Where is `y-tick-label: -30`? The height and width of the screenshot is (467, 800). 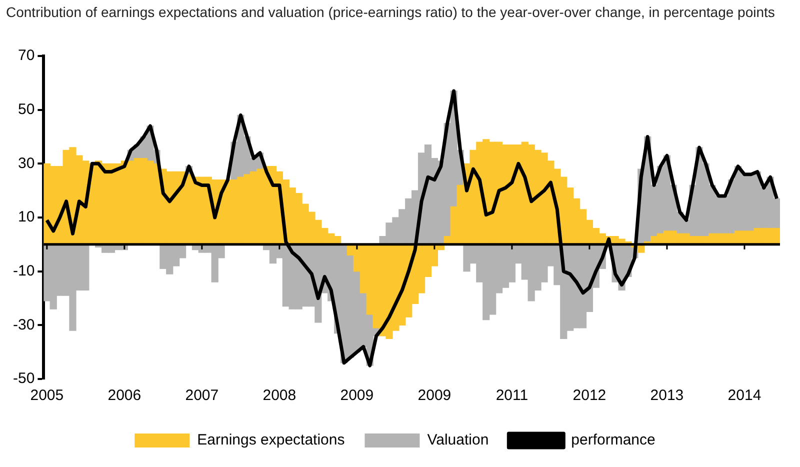 y-tick-label: -30 is located at coordinates (23, 325).